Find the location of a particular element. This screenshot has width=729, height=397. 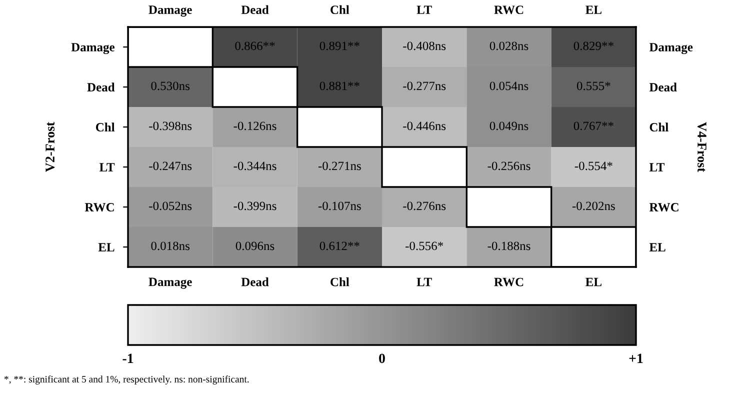

category-label: Chl is located at coordinates (340, 9).